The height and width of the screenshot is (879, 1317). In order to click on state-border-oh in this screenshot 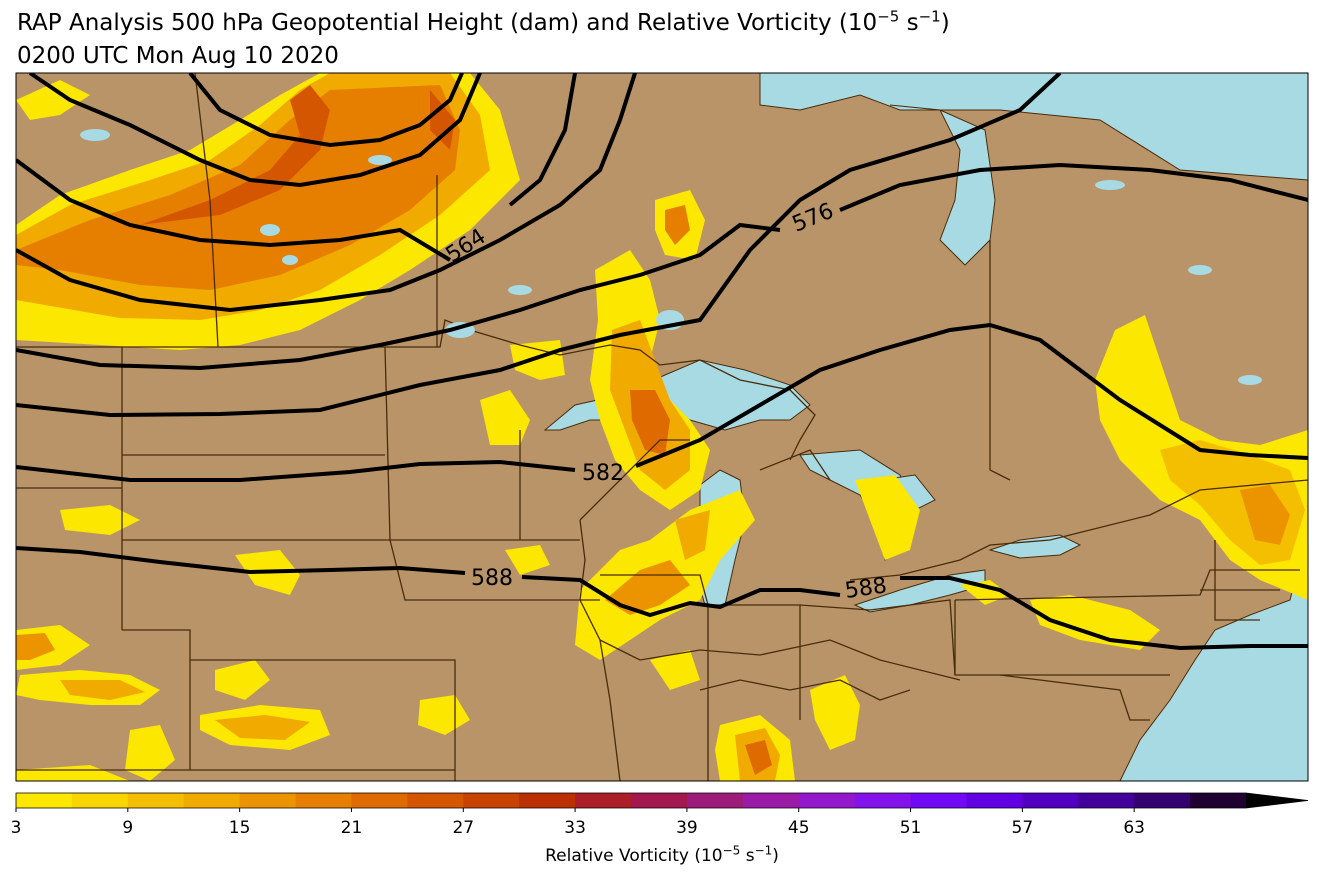, I will do `click(877, 637)`.